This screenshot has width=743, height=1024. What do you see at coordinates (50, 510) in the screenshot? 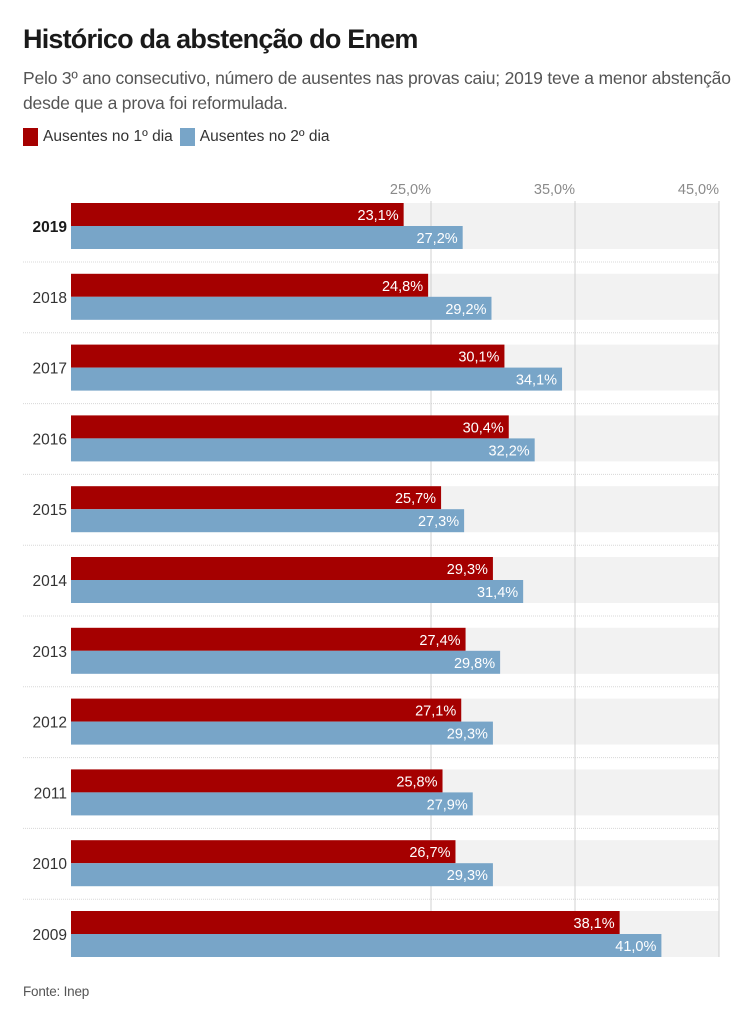
I see `year-label: 2015` at bounding box center [50, 510].